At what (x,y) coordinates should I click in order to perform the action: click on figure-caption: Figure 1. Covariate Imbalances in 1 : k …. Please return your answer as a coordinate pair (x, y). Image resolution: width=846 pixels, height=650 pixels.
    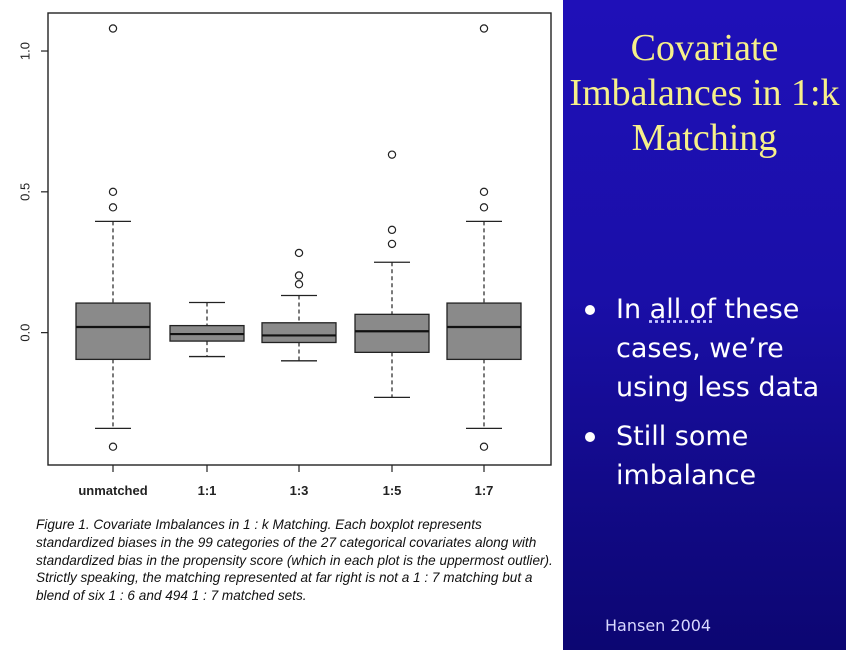
    Looking at the image, I should click on (294, 560).